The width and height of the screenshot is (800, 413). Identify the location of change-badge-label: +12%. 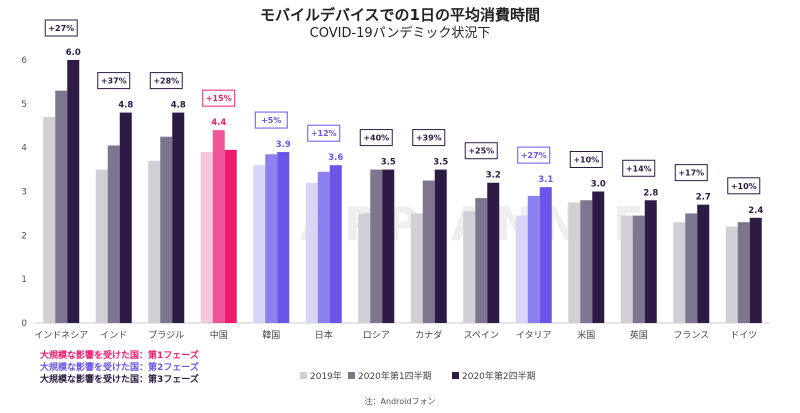
(324, 133).